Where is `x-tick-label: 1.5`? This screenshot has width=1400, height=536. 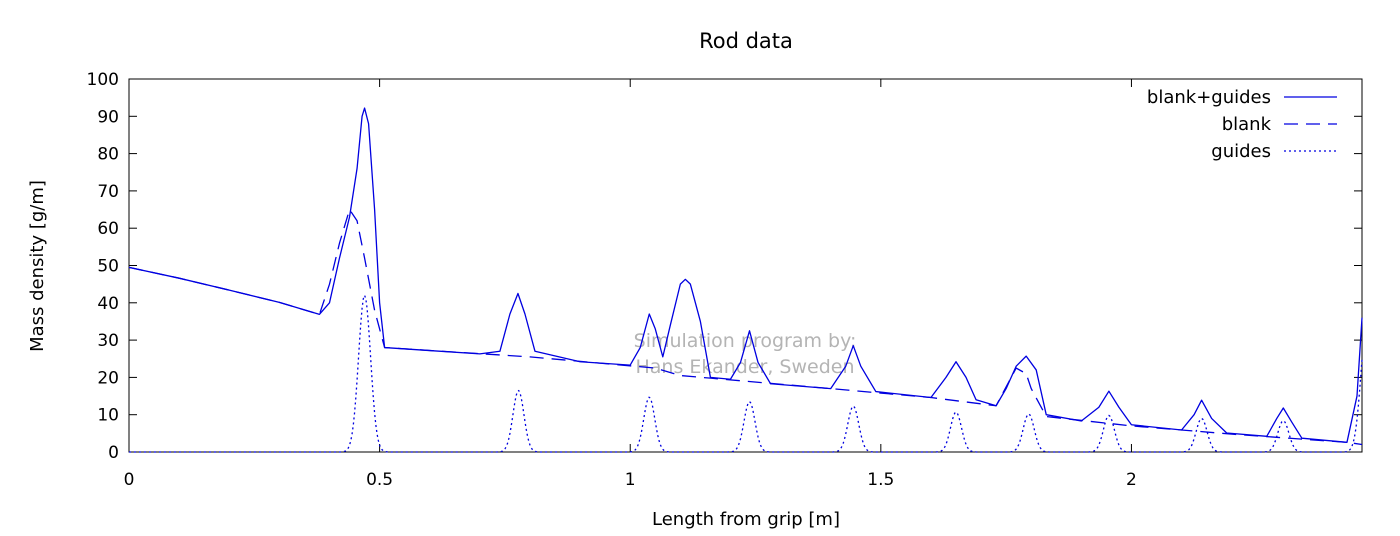 x-tick-label: 1.5 is located at coordinates (880, 480).